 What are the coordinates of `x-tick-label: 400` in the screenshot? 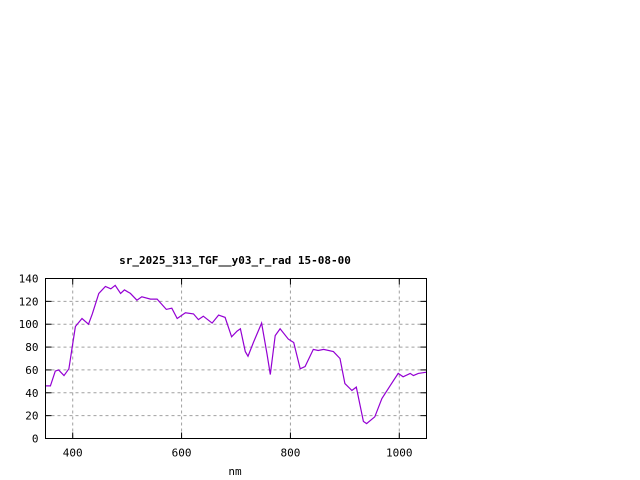 It's located at (73, 453).